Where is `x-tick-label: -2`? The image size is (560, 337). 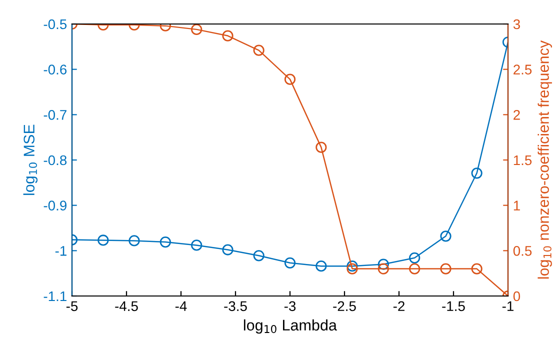
x-tick-label: -2 is located at coordinates (398, 306).